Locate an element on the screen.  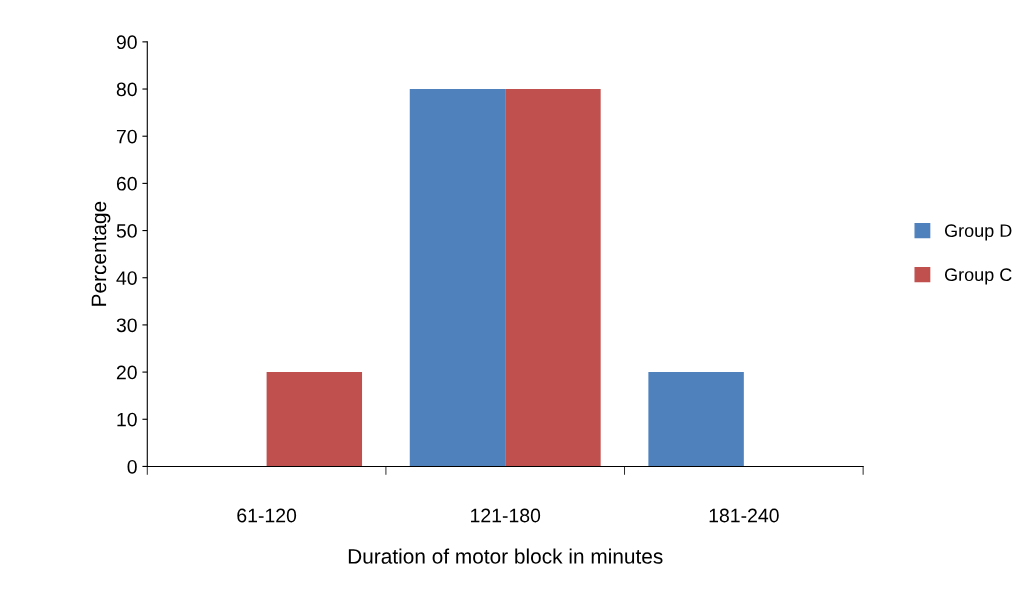
y-axis-title: Percentage is located at coordinates (101, 253).